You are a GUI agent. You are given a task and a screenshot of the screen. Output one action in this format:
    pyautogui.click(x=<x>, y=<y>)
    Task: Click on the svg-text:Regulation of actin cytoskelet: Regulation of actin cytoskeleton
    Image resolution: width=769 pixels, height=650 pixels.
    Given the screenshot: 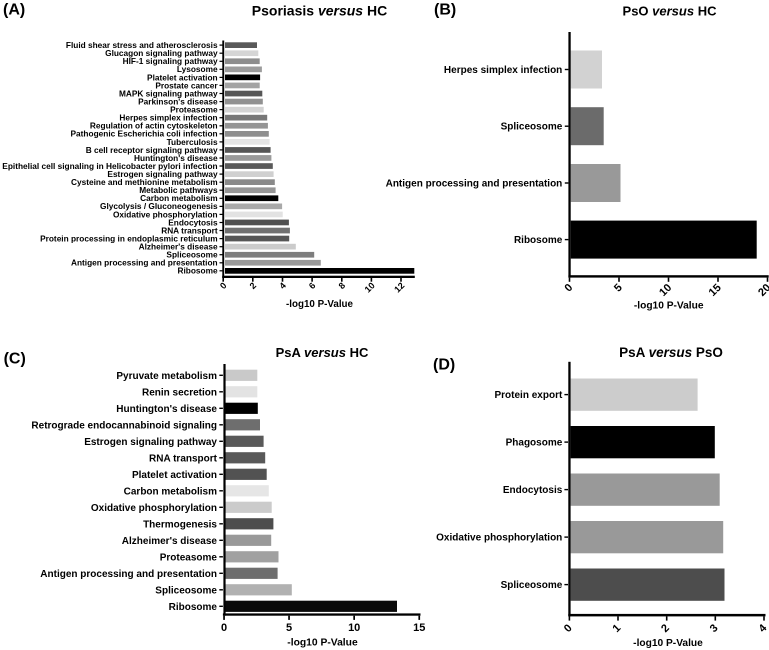 What is the action you would take?
    pyautogui.click(x=154, y=126)
    